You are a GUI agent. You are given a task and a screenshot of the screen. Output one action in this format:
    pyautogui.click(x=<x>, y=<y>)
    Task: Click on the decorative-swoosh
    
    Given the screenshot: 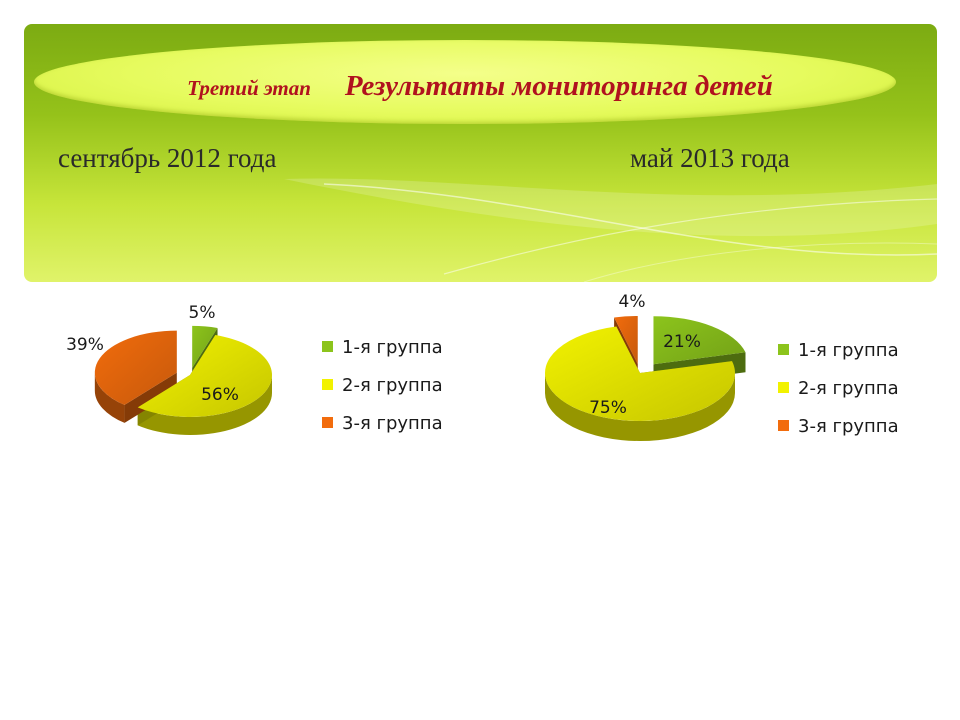 What is the action you would take?
    pyautogui.click(x=610, y=230)
    